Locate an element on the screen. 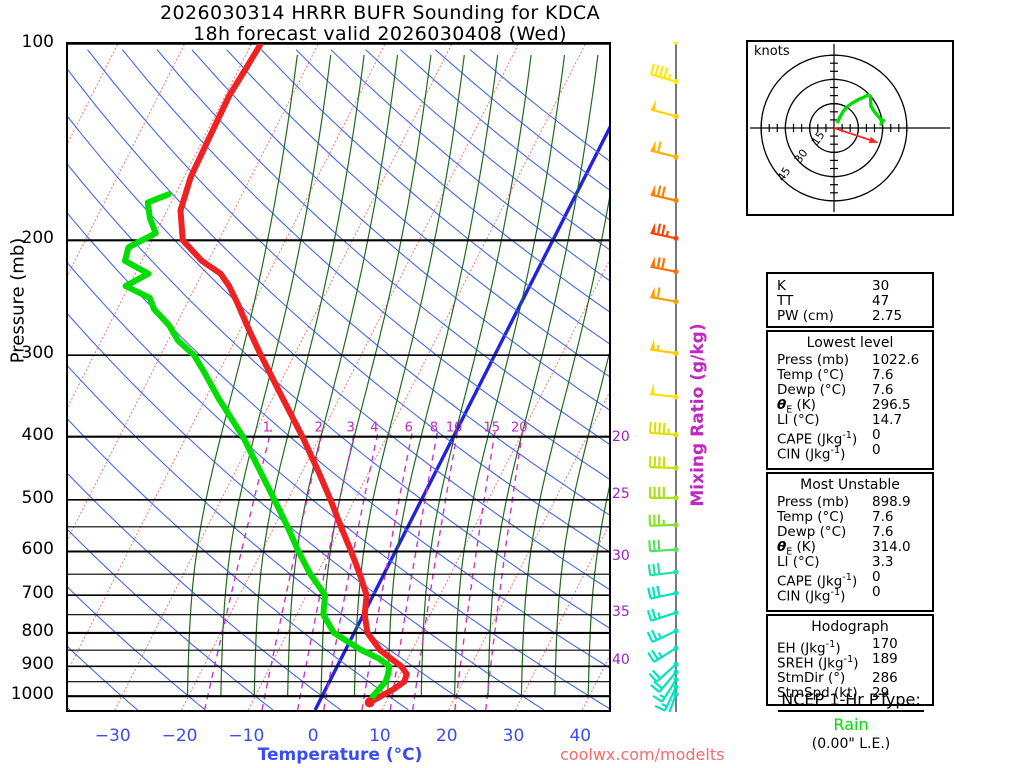 The image size is (1024, 768). most-unstable-value: 3.3 is located at coordinates (883, 562).